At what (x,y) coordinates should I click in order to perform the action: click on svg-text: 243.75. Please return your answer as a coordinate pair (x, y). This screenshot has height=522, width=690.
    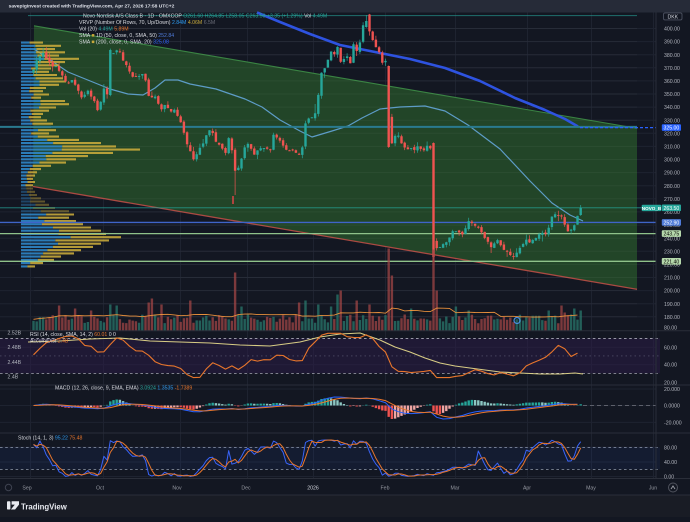
    Looking at the image, I should click on (671, 235).